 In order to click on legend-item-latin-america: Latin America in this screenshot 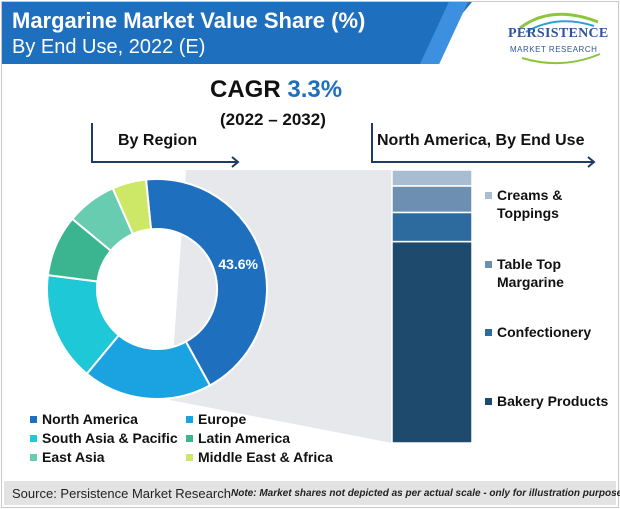, I will do `click(238, 438)`.